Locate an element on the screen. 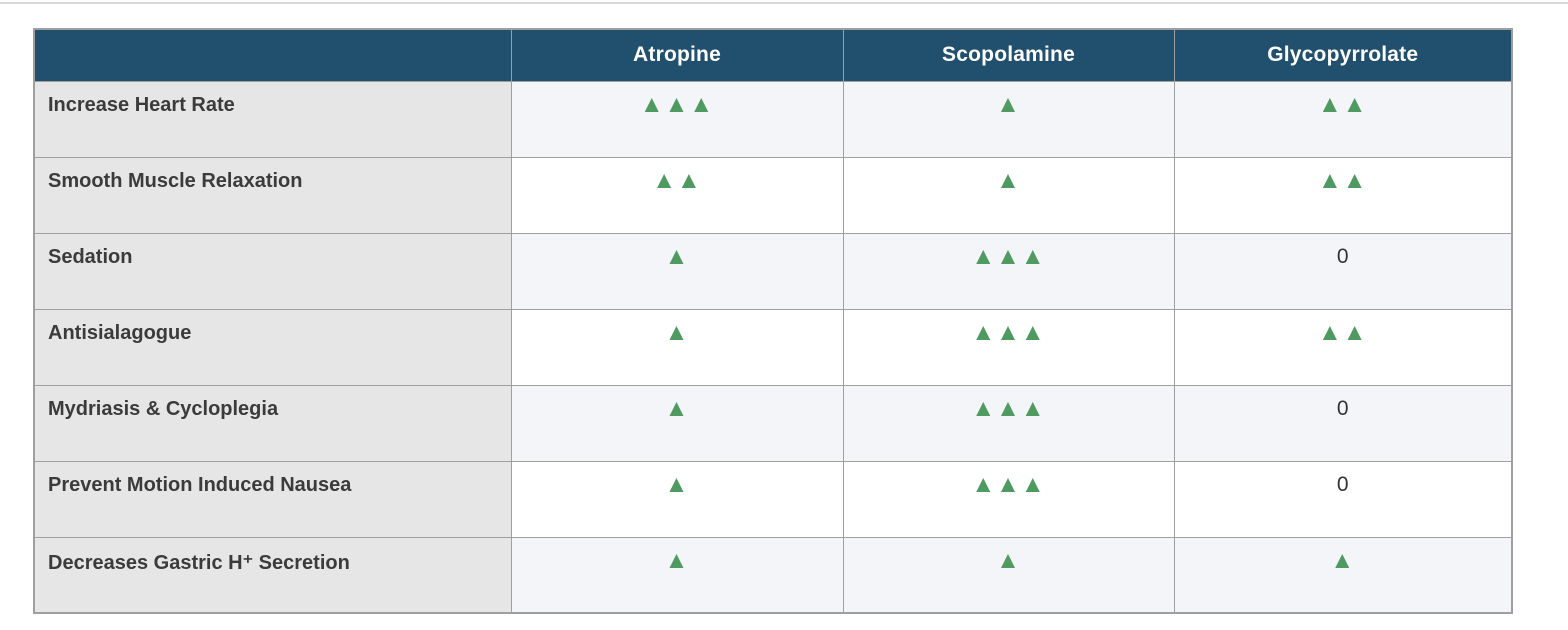 The height and width of the screenshot is (630, 1568). row-label: Antisialagogue is located at coordinates (272, 347).